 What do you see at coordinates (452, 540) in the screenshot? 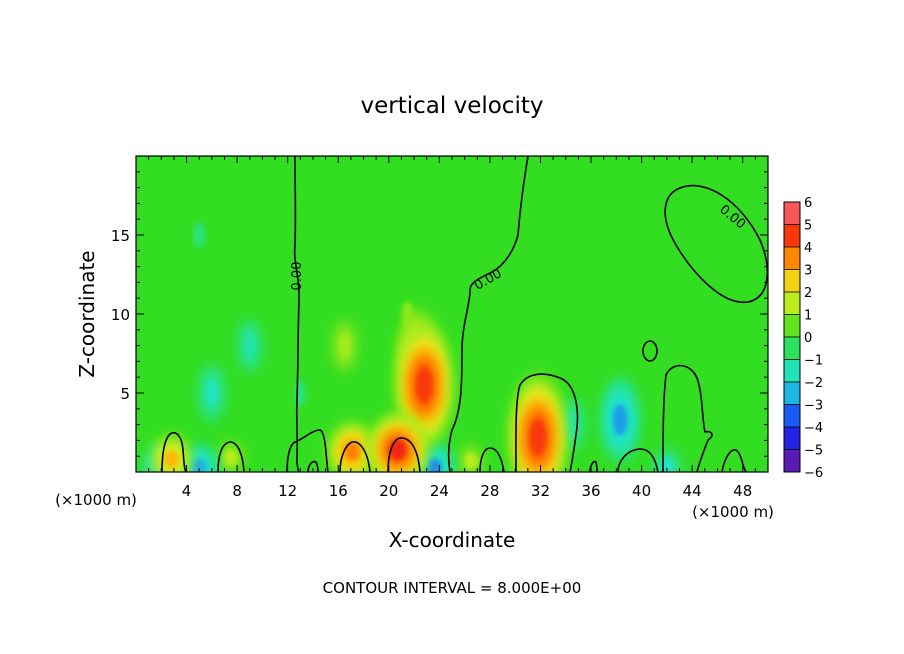
I see `x-axis-label: X-coordinate` at bounding box center [452, 540].